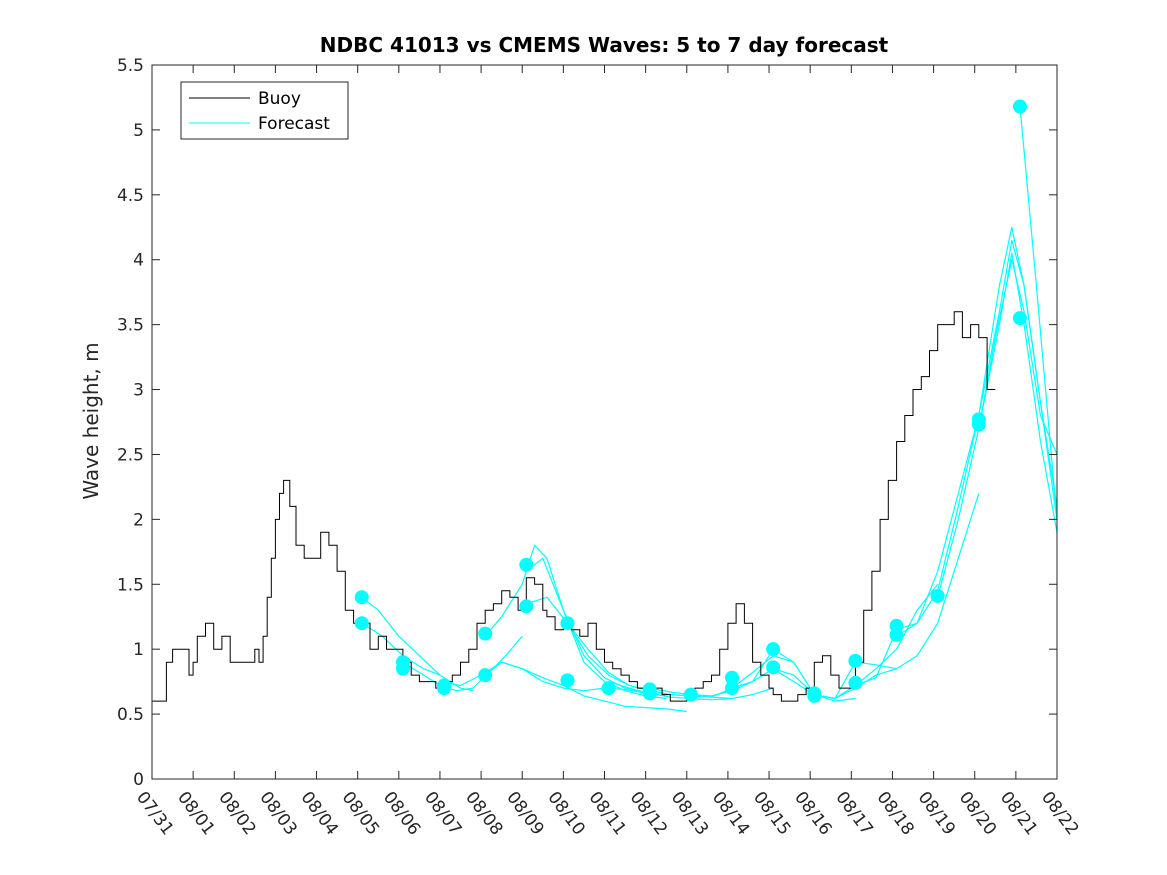  I want to click on y-tick-label: 1.5, so click(130, 585).